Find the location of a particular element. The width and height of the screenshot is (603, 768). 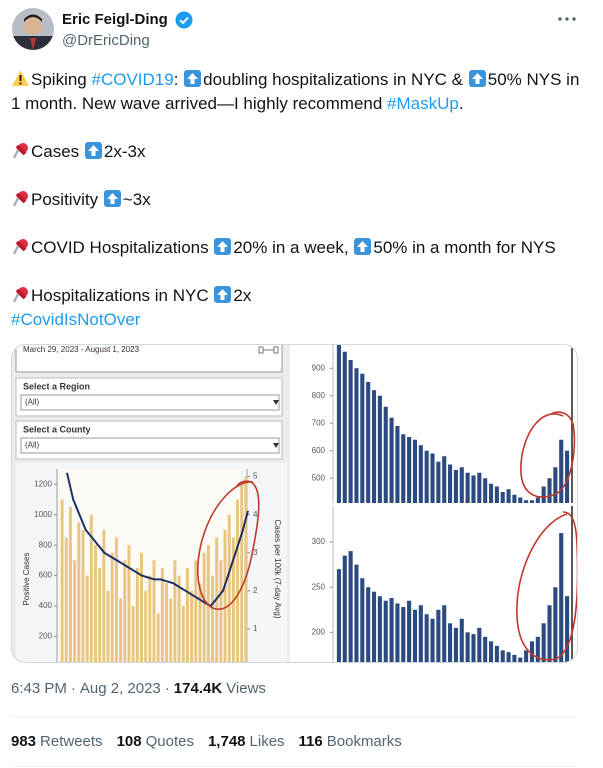

more-menu is located at coordinates (567, 19).